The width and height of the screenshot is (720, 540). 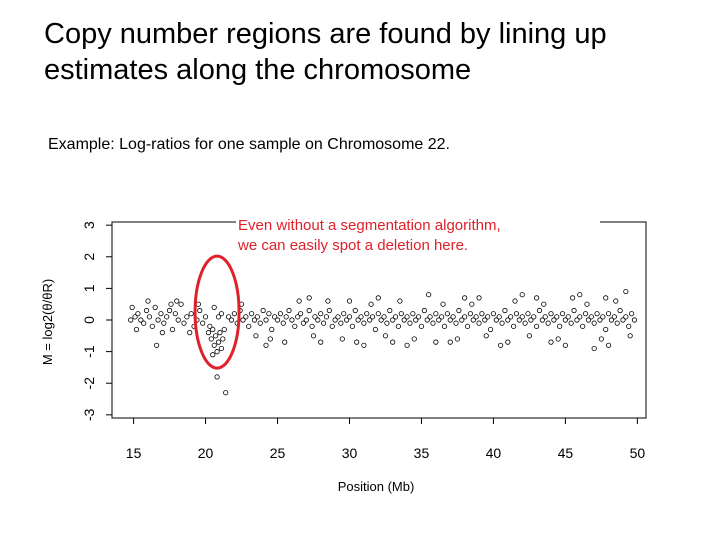 I want to click on y-tick-label: -2, so click(x=89, y=383).